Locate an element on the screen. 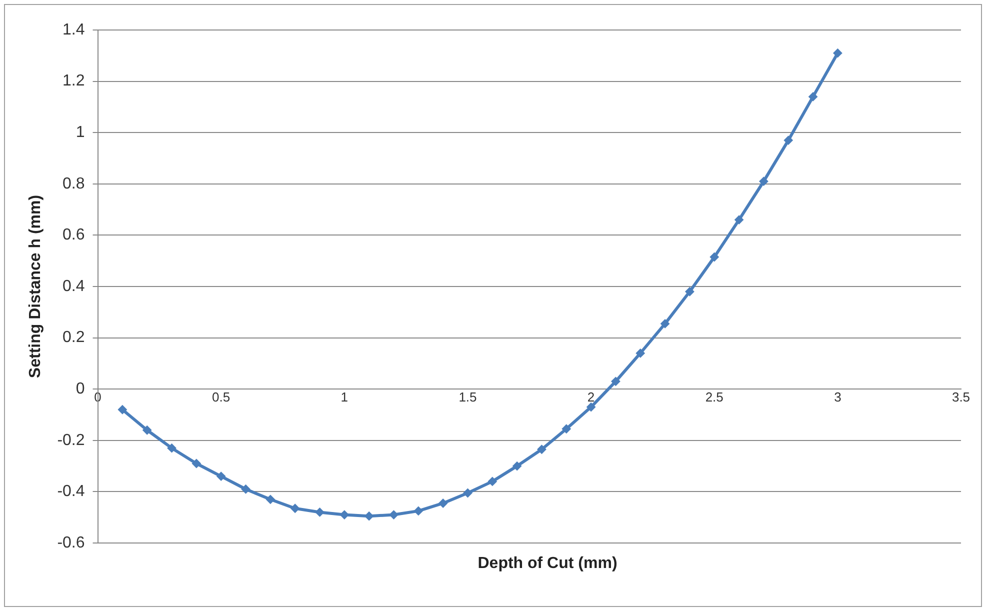  x-axis-title: Depth of Cut (mm) is located at coordinates (547, 564).